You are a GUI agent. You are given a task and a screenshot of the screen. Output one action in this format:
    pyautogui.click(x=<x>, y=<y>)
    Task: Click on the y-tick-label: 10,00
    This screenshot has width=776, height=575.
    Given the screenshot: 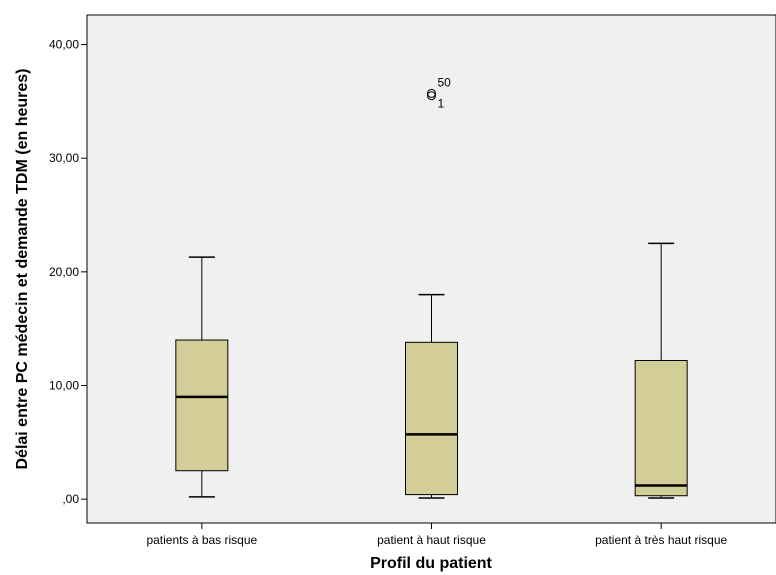 What is the action you would take?
    pyautogui.click(x=64, y=385)
    